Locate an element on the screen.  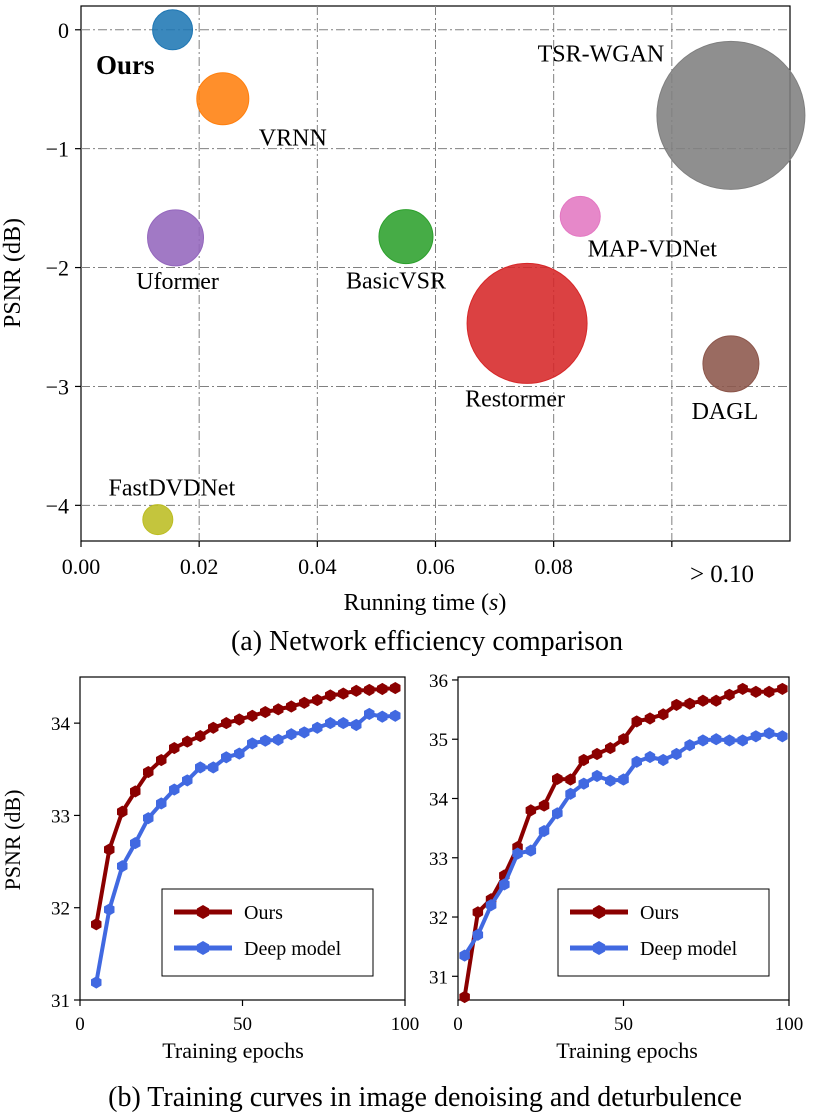
deturbulence-y-tick-label: 34 is located at coordinates (439, 799).